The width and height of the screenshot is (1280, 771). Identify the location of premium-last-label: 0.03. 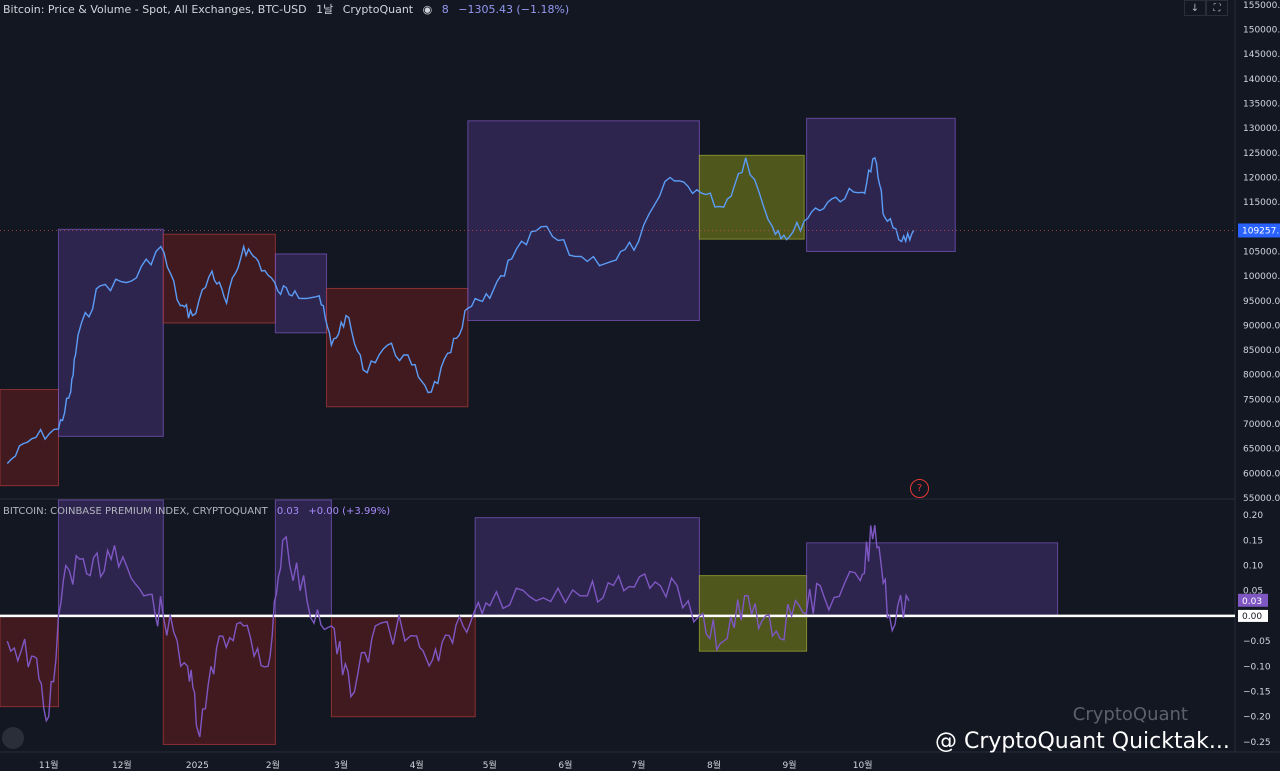
(1252, 602).